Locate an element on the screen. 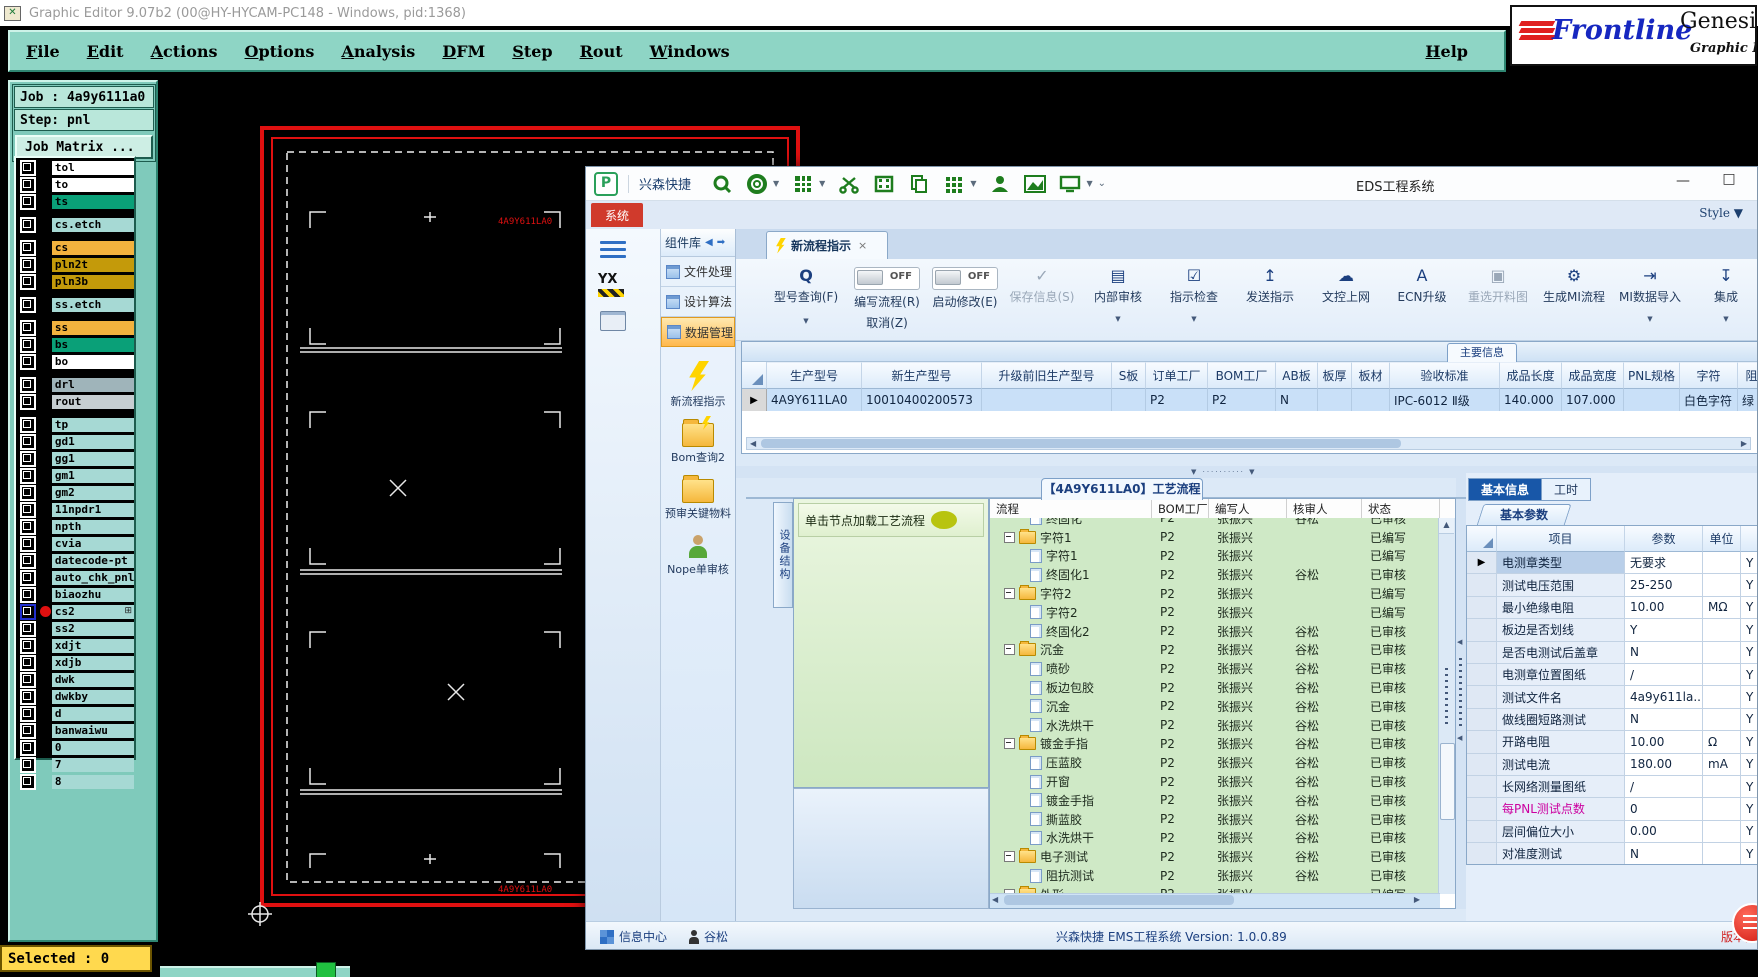 The height and width of the screenshot is (977, 1758). process-tree-row: 字符1 P2 张振兴 已编写 is located at coordinates (1215, 537).